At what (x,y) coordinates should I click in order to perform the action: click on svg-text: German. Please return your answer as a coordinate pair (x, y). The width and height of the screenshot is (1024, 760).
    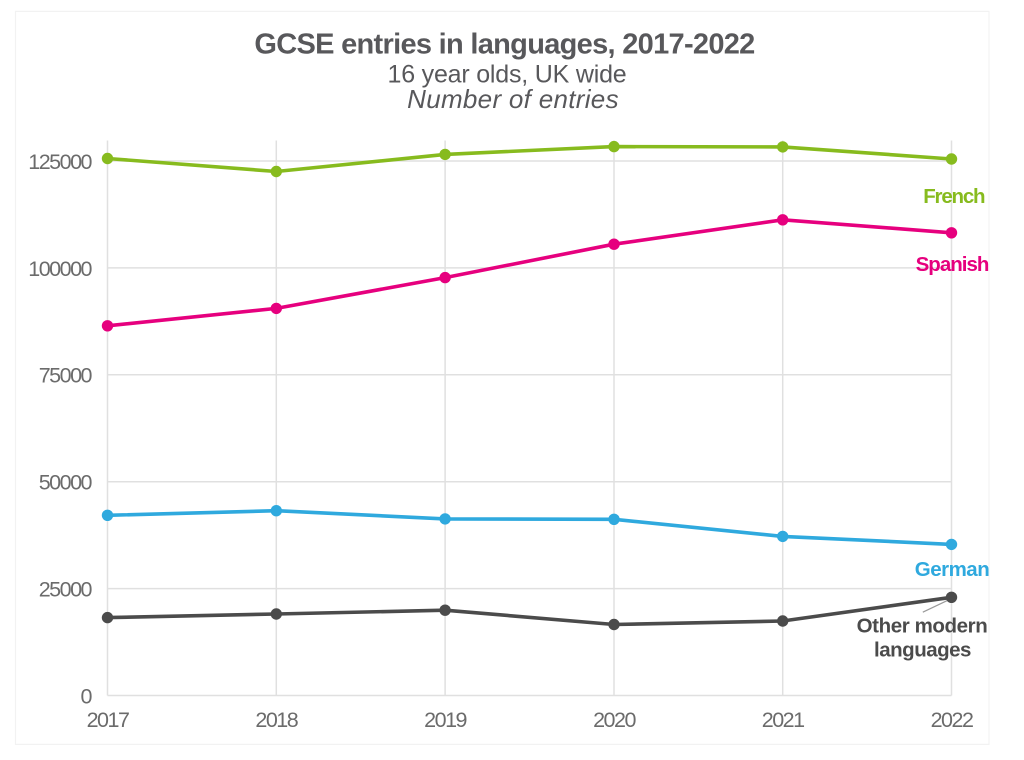
    Looking at the image, I should click on (952, 569).